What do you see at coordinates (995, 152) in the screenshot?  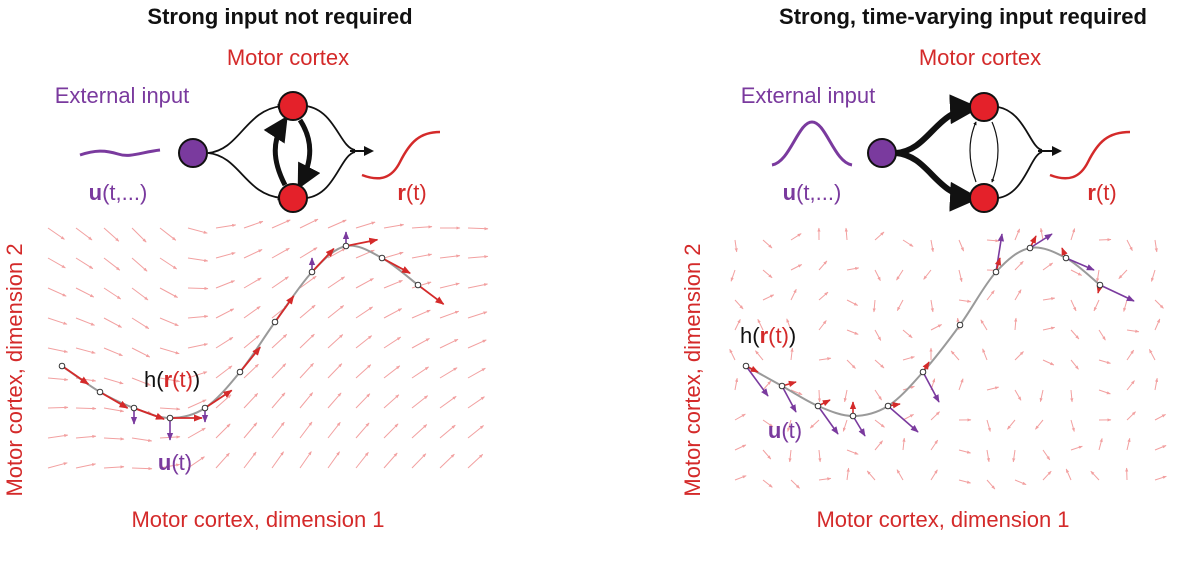 I see `right-edge-recurrent-down` at bounding box center [995, 152].